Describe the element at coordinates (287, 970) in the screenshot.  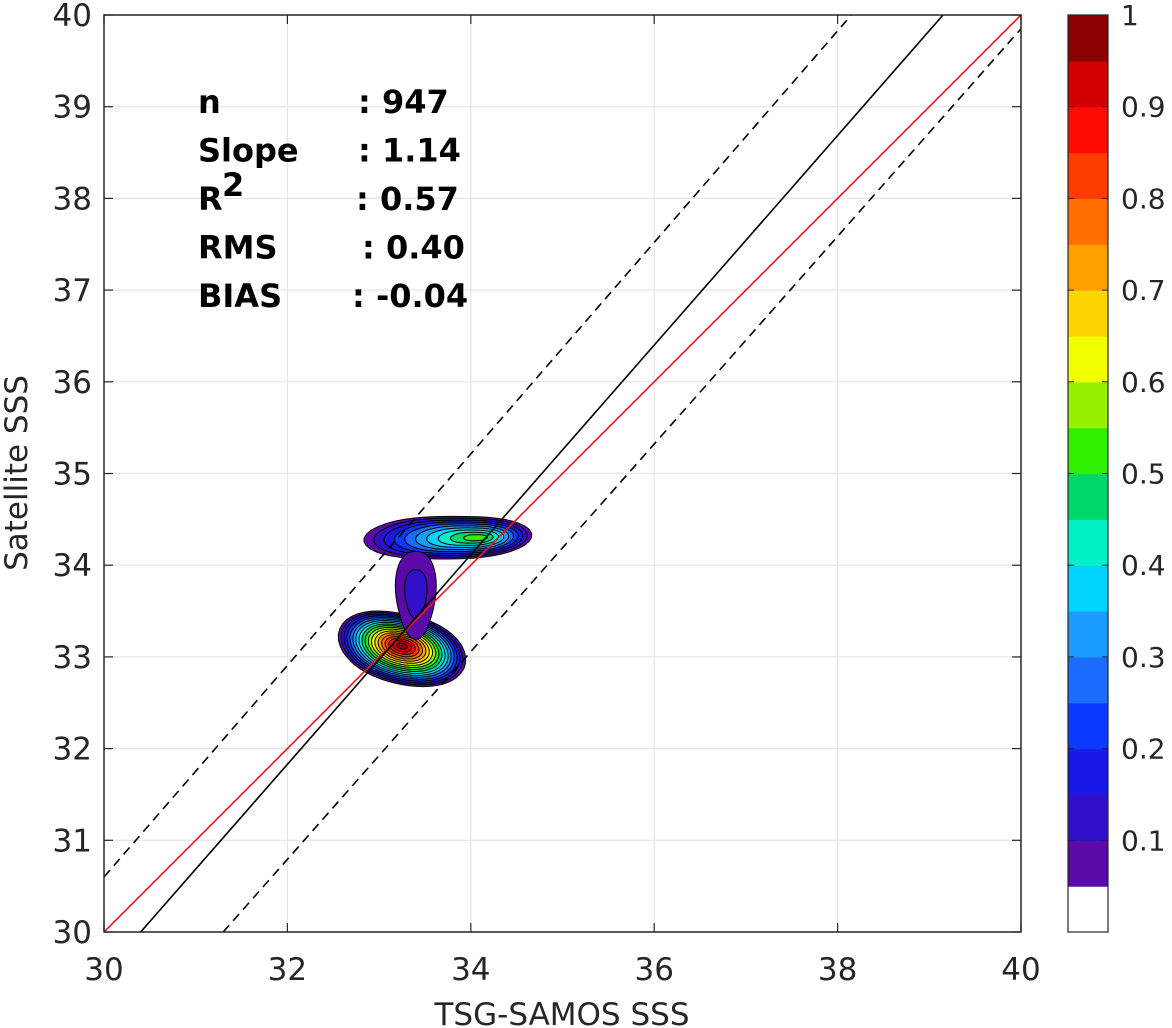
I see `x-tick-label: 32` at that location.